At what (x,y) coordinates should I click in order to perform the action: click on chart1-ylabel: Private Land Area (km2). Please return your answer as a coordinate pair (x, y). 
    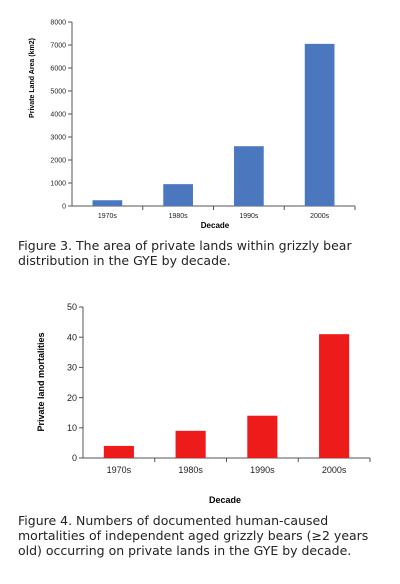
    Looking at the image, I should click on (32, 78).